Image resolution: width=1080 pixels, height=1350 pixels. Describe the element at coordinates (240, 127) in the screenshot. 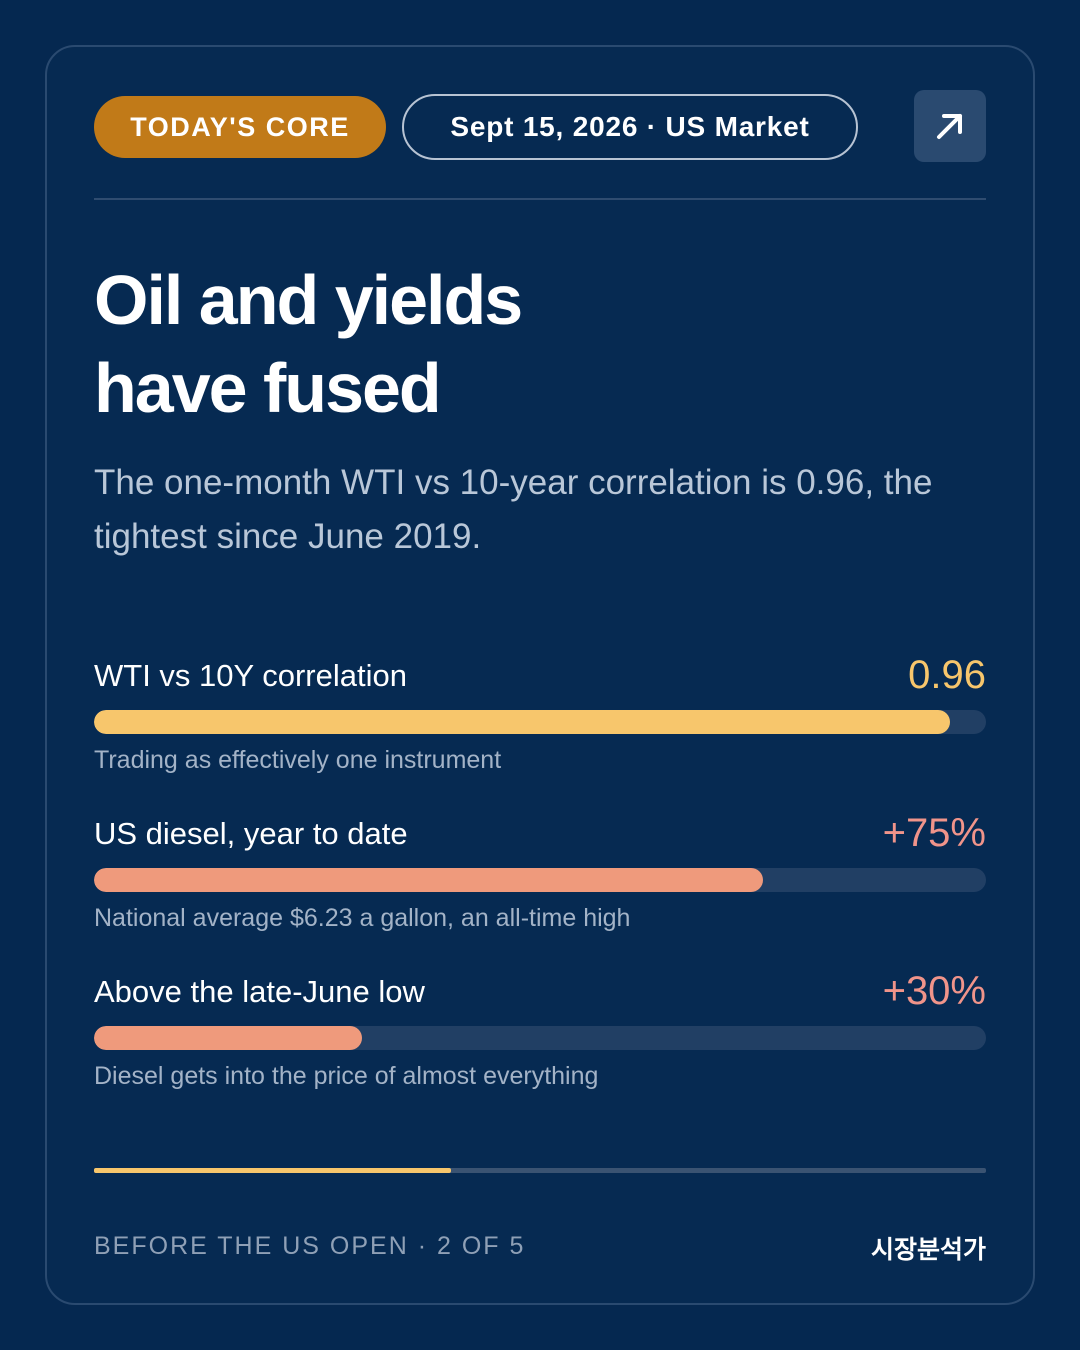

I see `todays-core-badge: TODAY'S CORE` at that location.